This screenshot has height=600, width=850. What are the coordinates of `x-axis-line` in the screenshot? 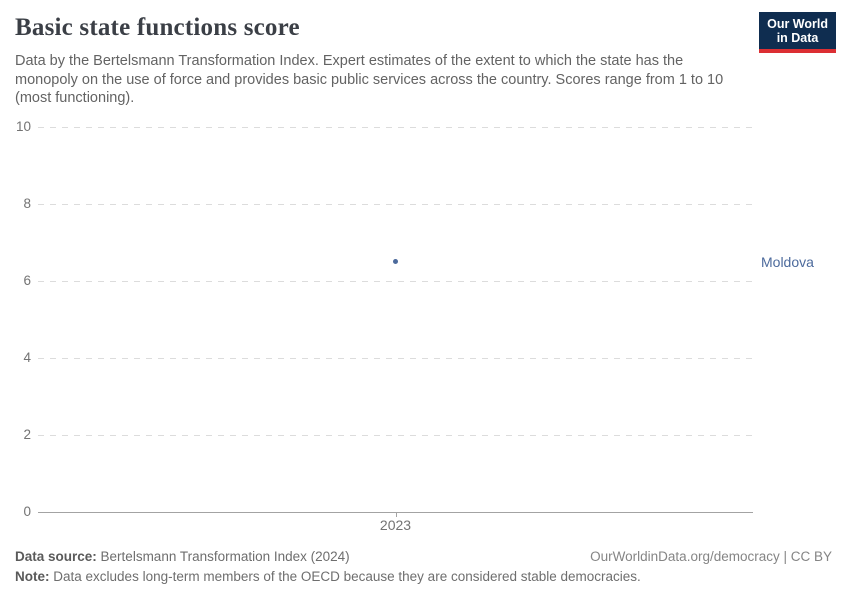 It's located at (395, 512).